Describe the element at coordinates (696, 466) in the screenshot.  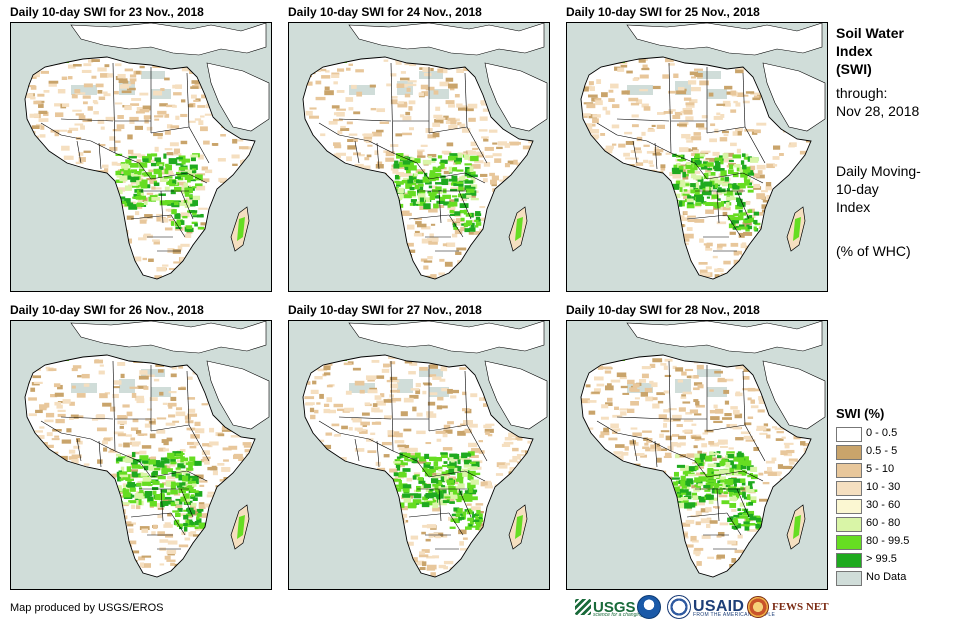
I see `africa-coastline` at that location.